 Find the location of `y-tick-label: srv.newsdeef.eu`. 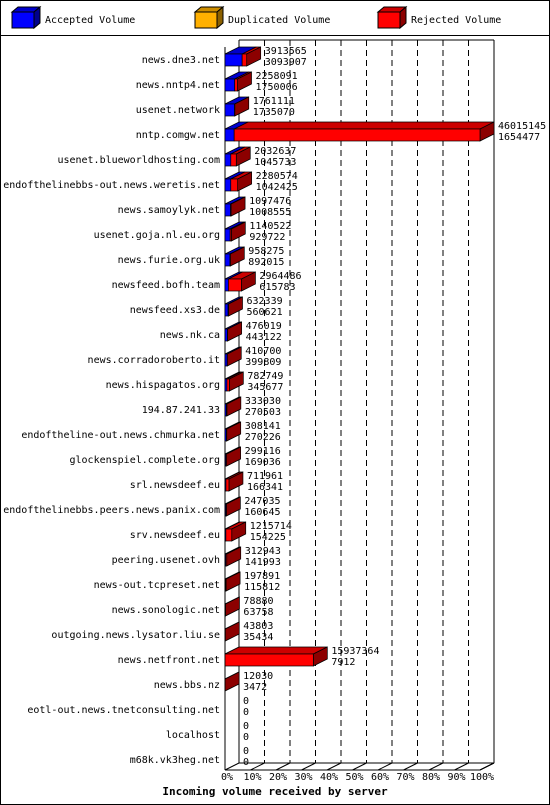

y-tick-label: srv.newsdeef.eu is located at coordinates (175, 535).